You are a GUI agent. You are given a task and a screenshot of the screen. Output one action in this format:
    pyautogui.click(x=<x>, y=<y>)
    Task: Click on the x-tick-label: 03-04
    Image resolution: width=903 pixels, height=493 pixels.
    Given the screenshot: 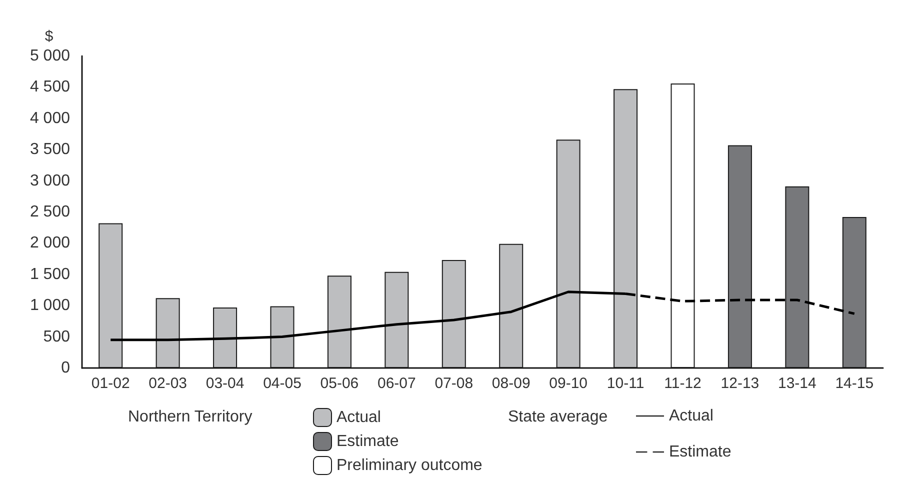 What is the action you would take?
    pyautogui.click(x=225, y=383)
    